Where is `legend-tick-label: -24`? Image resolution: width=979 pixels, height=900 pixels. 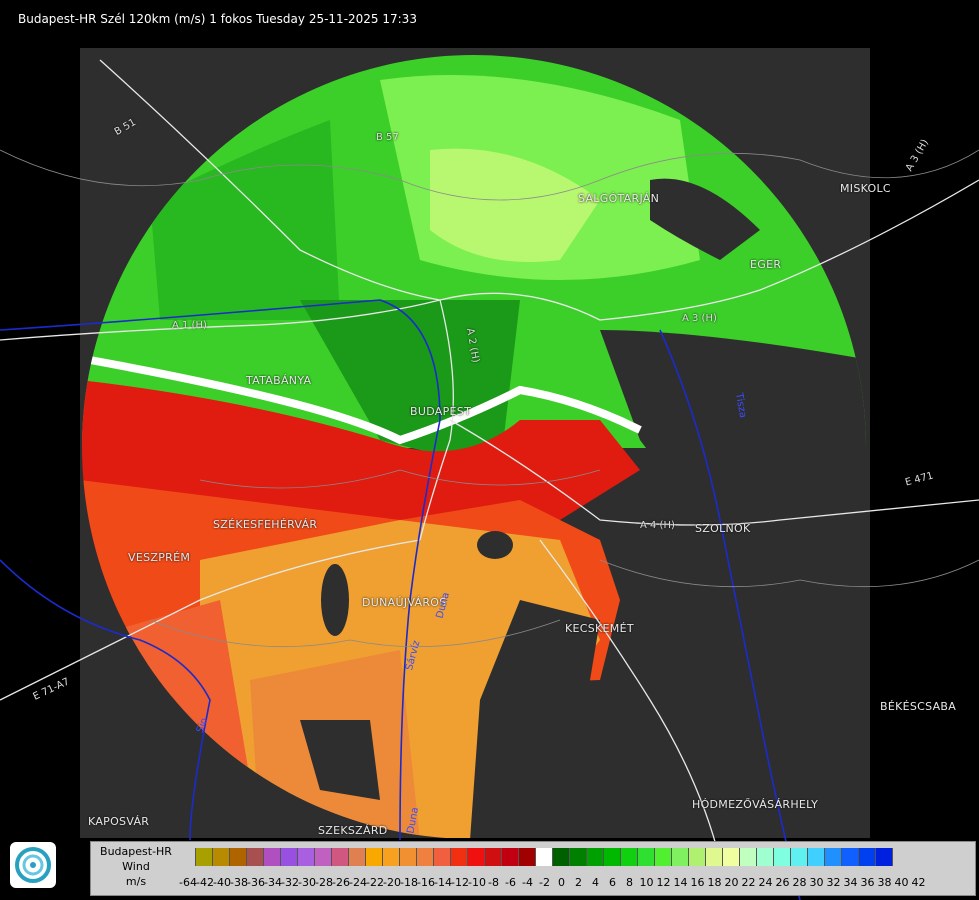 legend-tick-label: -24 is located at coordinates (358, 882).